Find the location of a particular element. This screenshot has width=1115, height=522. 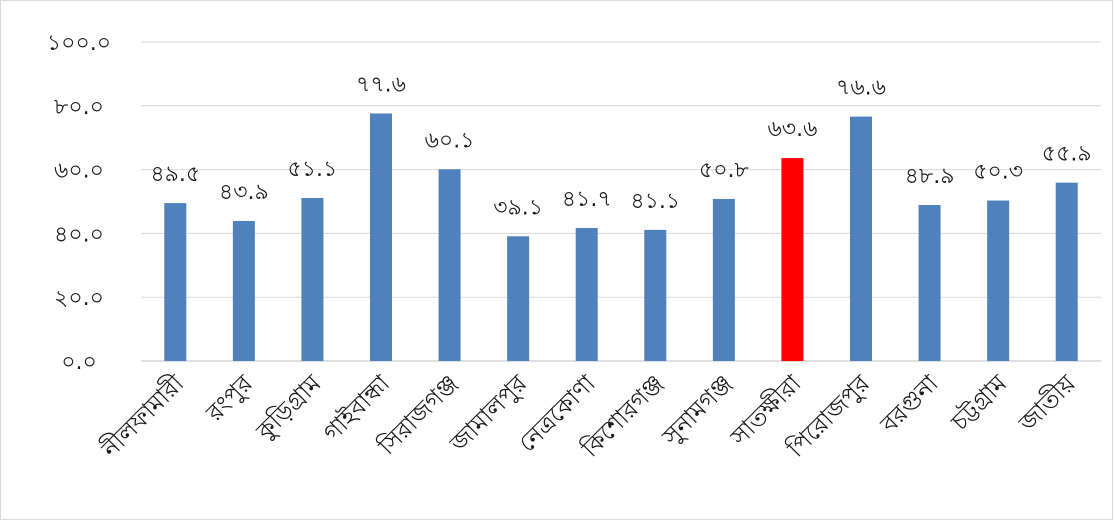

category-label: জাতীয় is located at coordinates (1047, 403).